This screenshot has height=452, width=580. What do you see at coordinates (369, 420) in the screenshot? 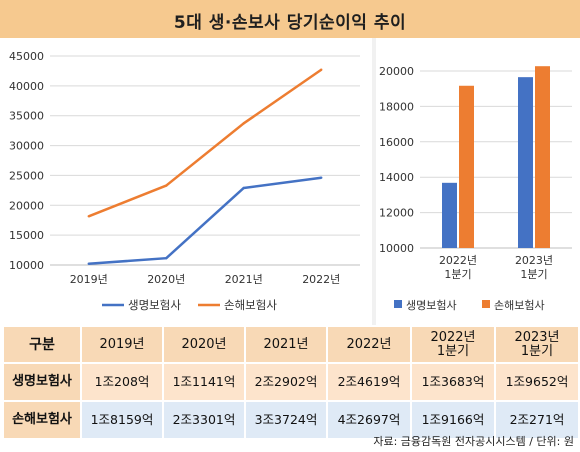
I see `table-cell: 4조2697억` at bounding box center [369, 420].